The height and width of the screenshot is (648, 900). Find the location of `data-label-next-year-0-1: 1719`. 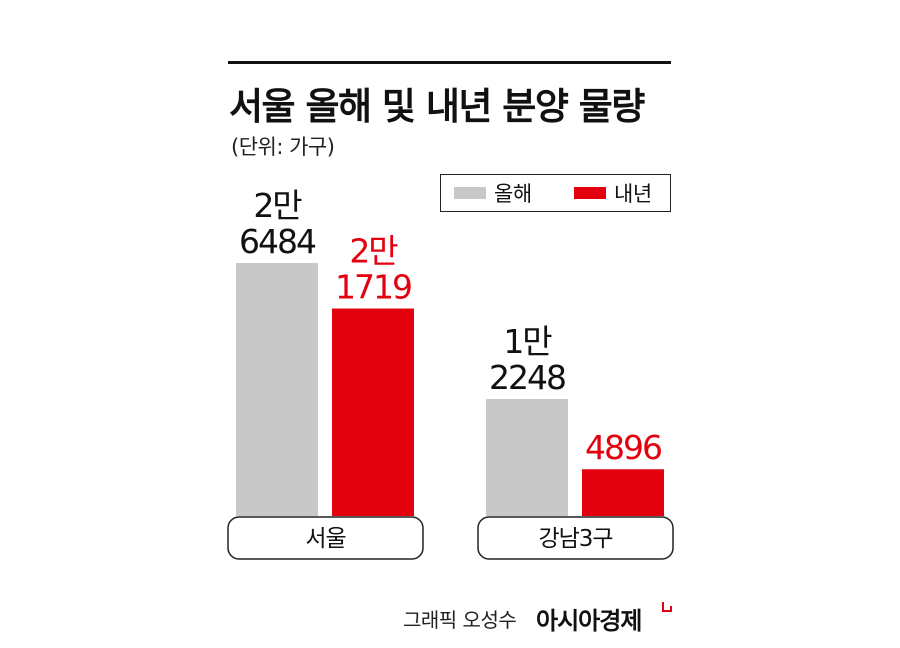

data-label-next-year-0-1: 1719 is located at coordinates (373, 287).